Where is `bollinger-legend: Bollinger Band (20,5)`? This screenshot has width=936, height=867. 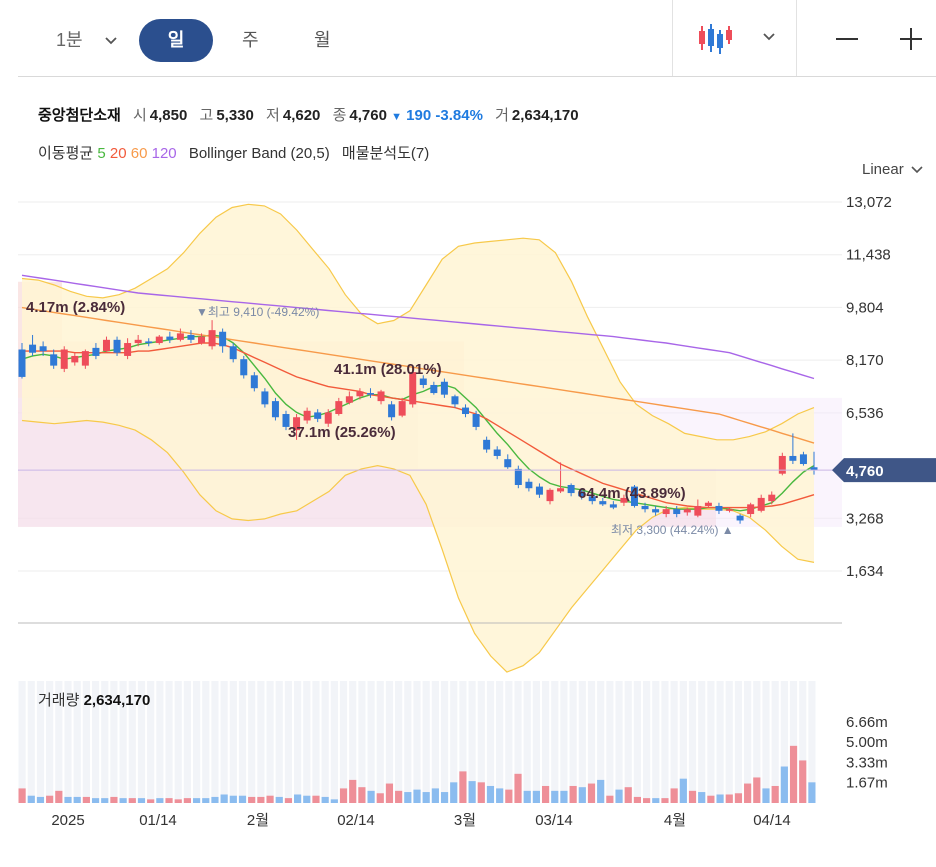 bollinger-legend: Bollinger Band (20,5) is located at coordinates (259, 153).